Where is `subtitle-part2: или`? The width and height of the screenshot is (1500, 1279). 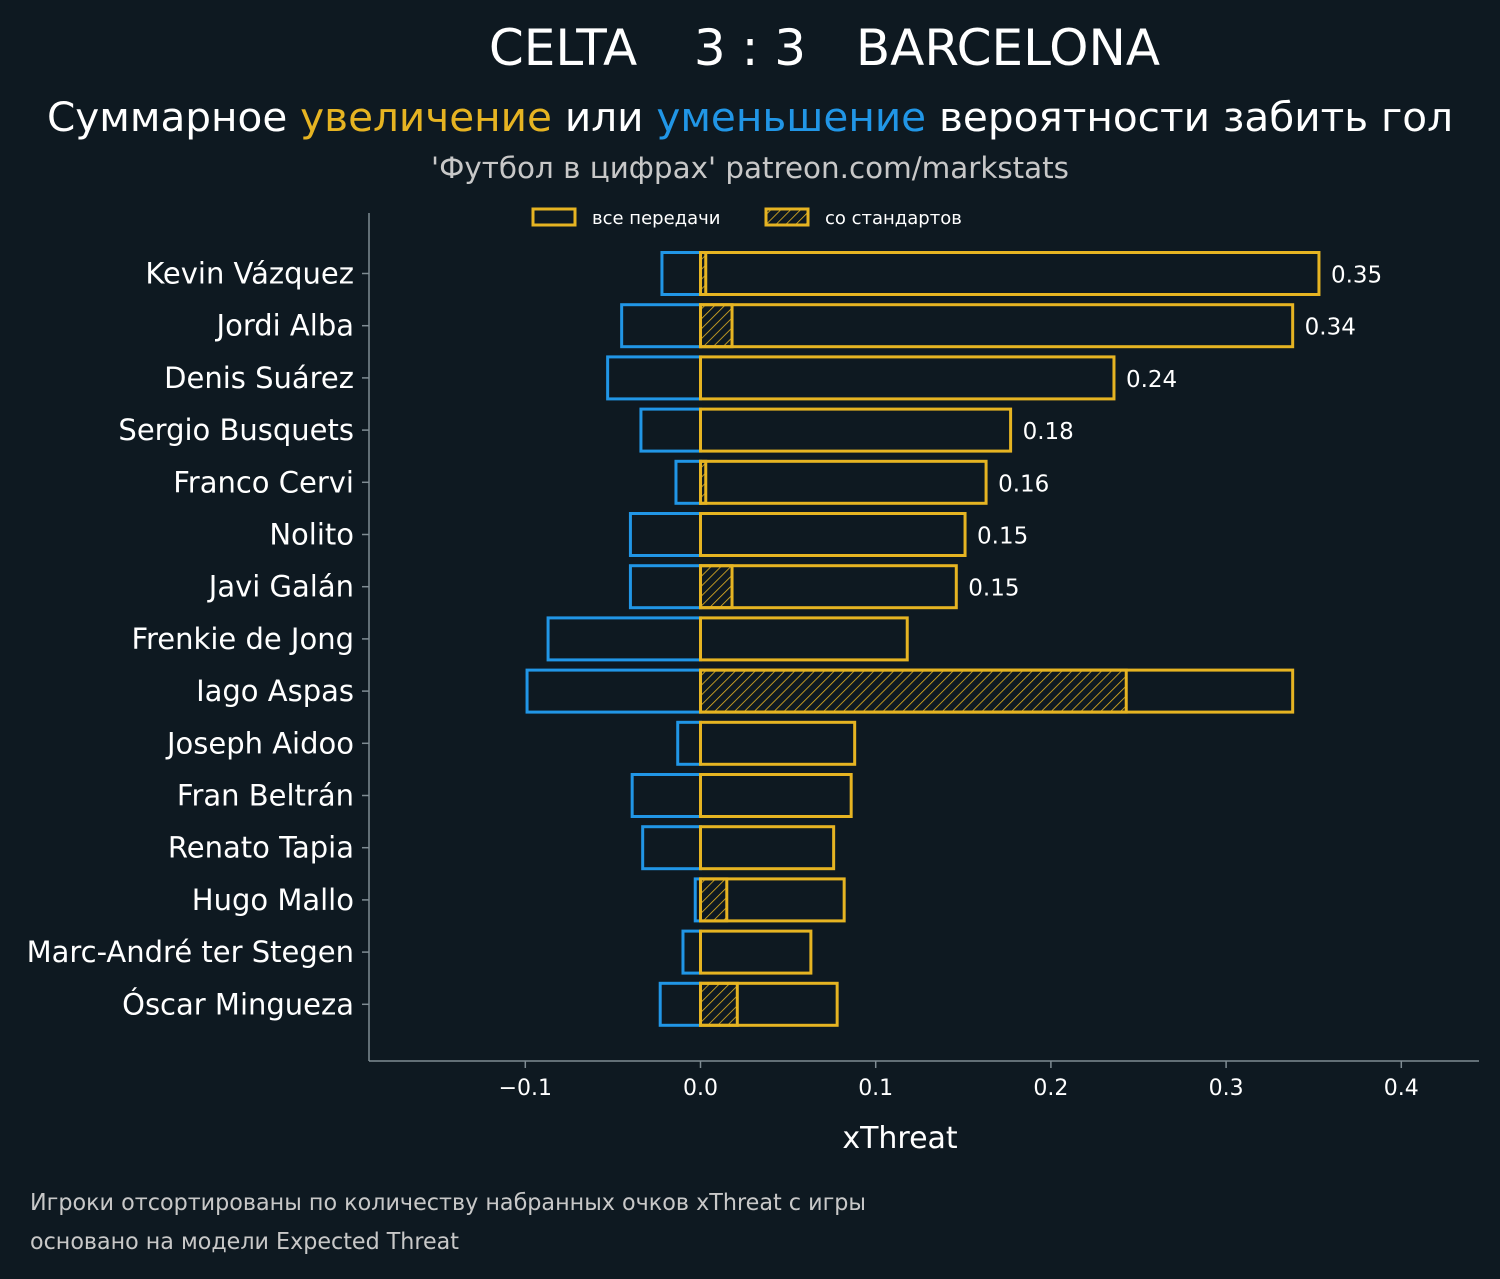
subtitle-part2: или is located at coordinates (604, 118).